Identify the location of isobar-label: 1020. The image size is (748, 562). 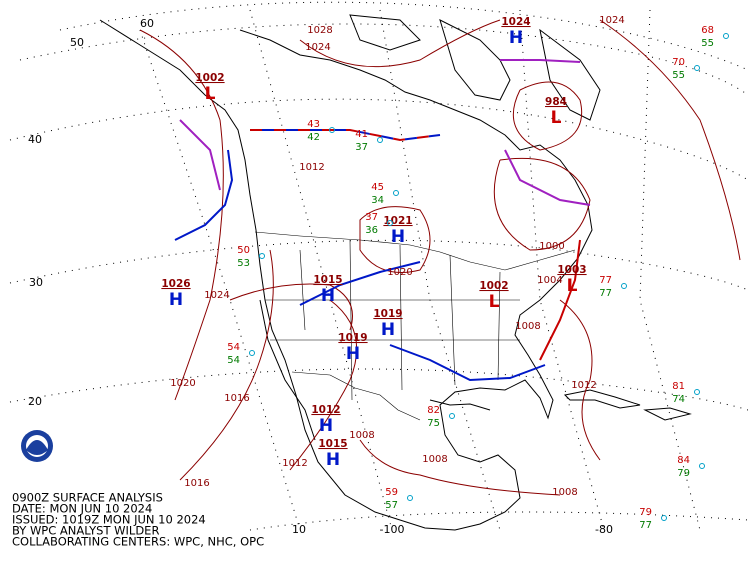
(182, 383).